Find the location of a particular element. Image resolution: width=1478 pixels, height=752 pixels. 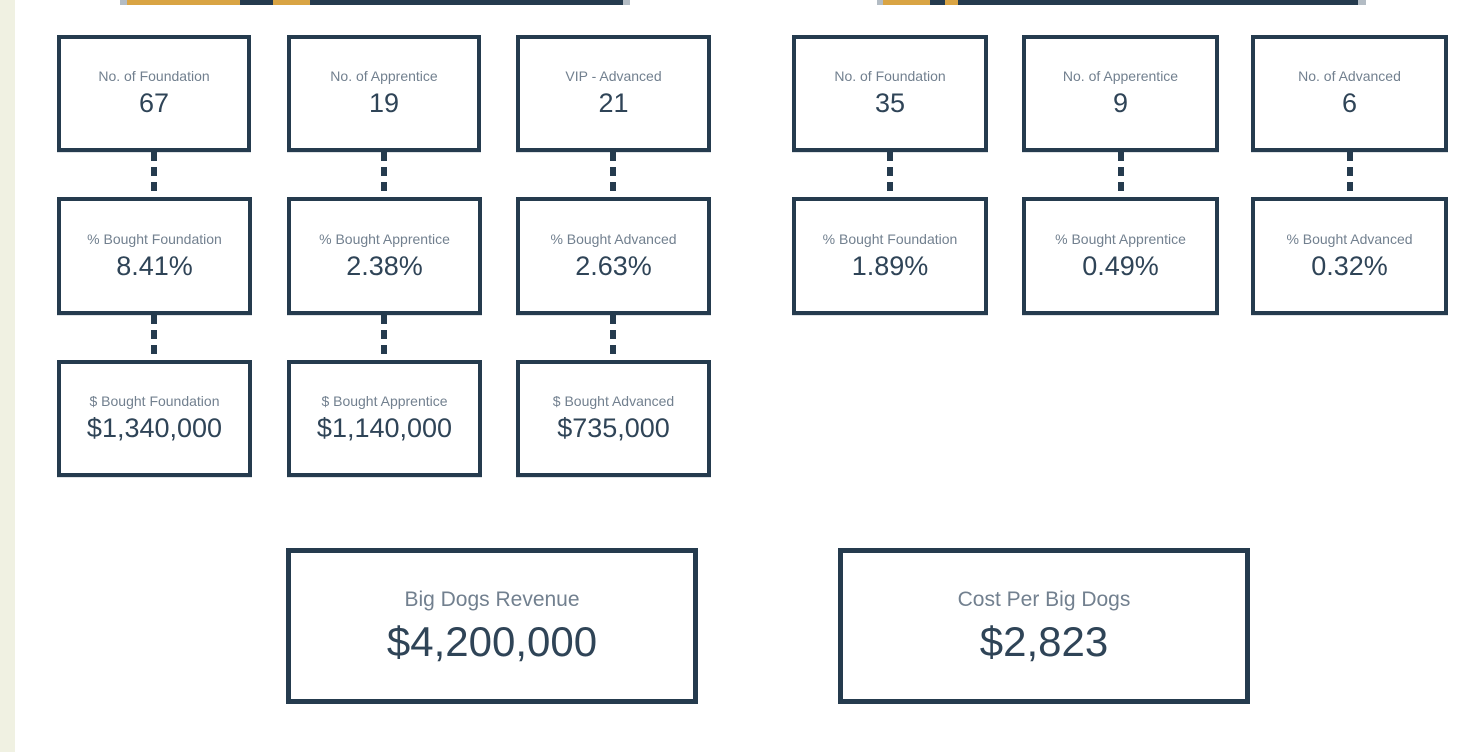

kpi-value: 0.32% is located at coordinates (1349, 265).